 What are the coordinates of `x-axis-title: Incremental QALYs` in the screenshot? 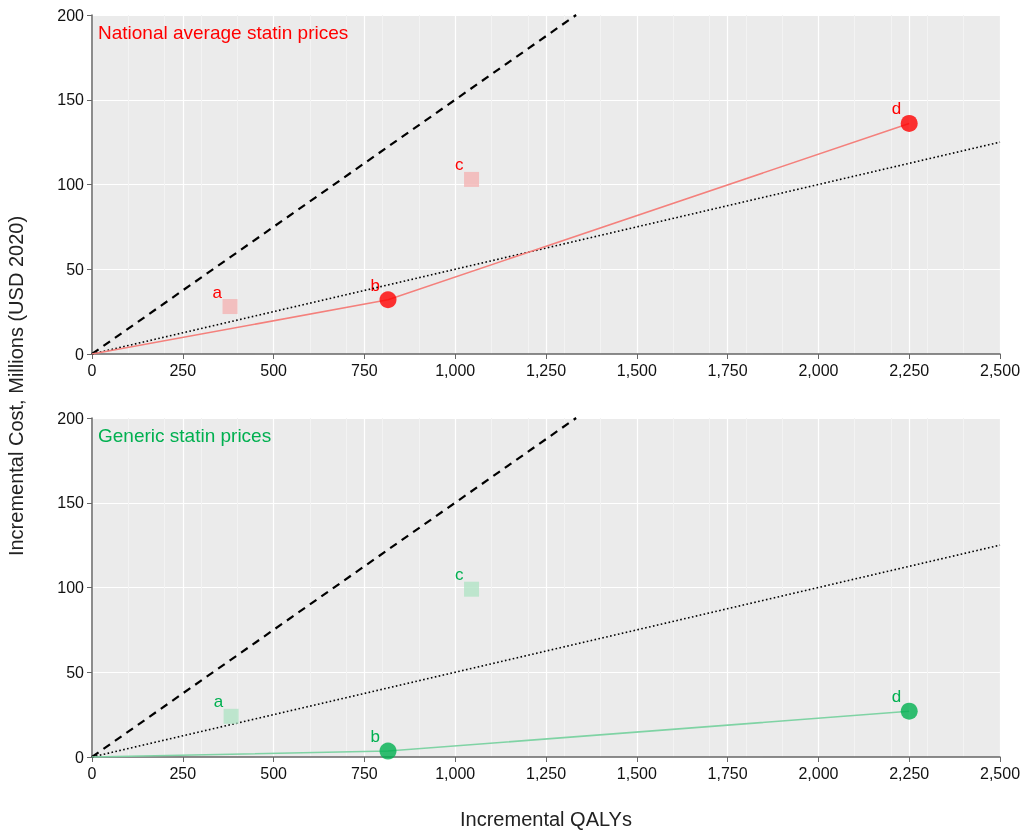 It's located at (546, 819).